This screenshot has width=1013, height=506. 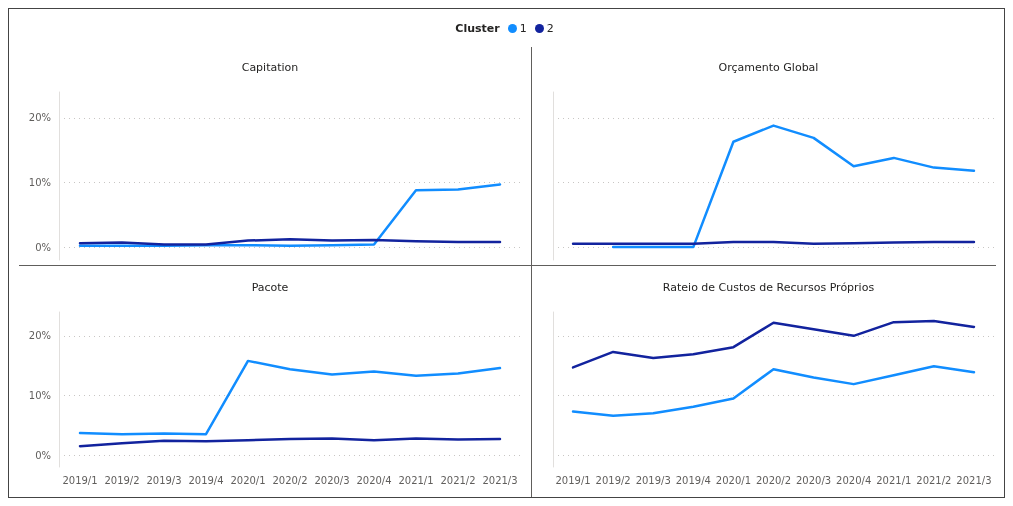 What do you see at coordinates (768, 67) in the screenshot?
I see `chart-title: Orçamento Global` at bounding box center [768, 67].